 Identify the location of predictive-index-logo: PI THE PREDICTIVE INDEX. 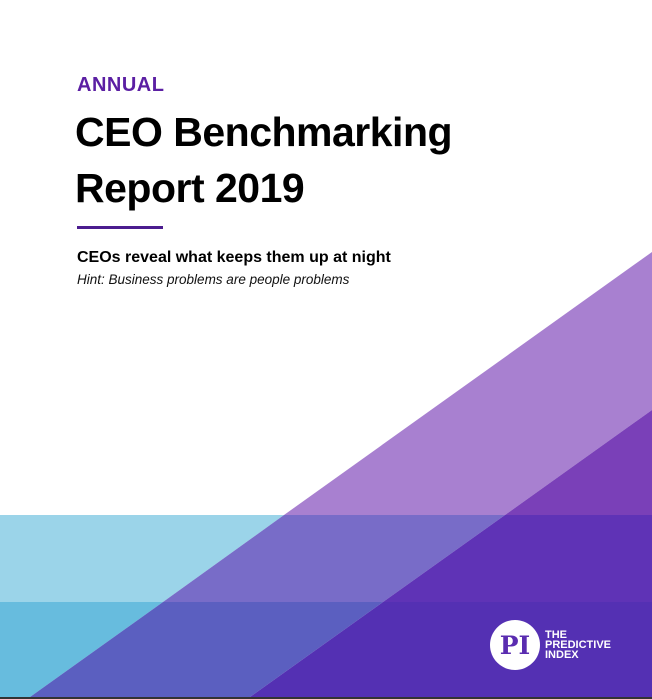
(550, 645).